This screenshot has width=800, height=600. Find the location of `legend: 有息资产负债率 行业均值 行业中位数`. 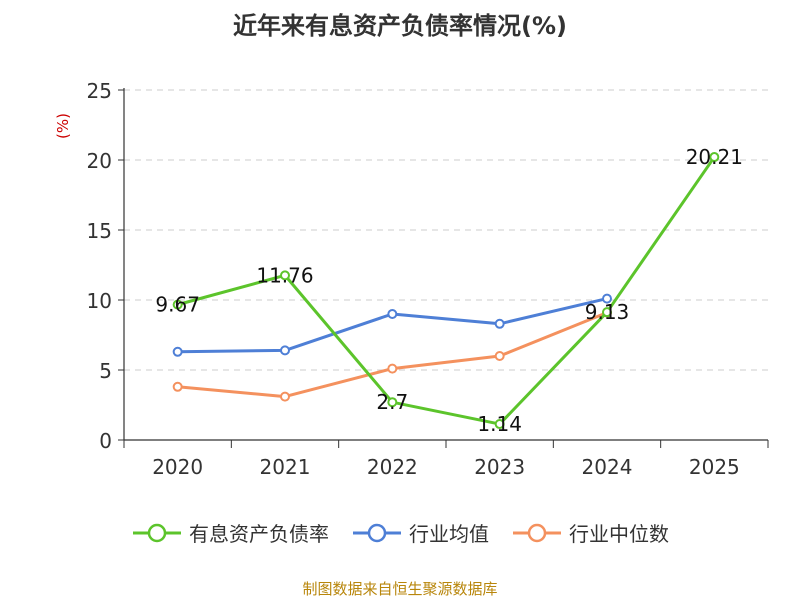

legend: 有息资产负债率 行业均值 行业中位数 is located at coordinates (400, 532).